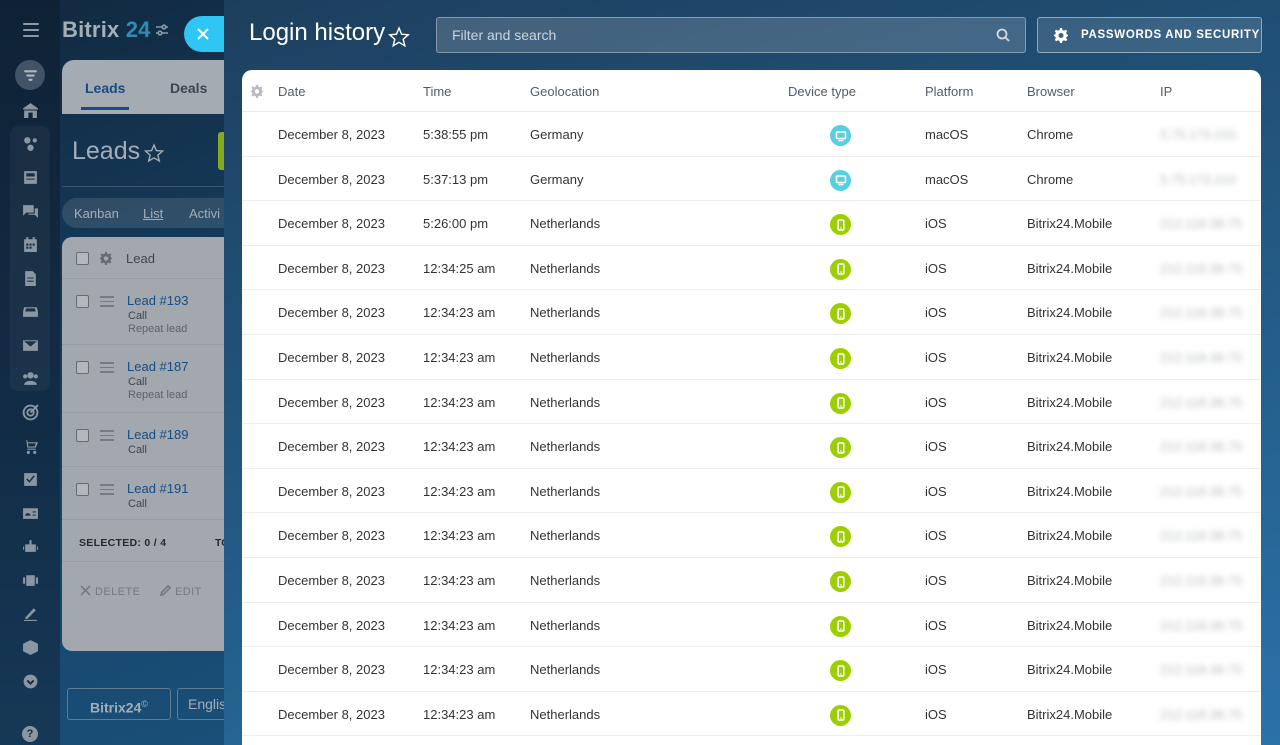 The image size is (1280, 745). Describe the element at coordinates (30, 244) in the screenshot. I see `calendar-icon` at that location.